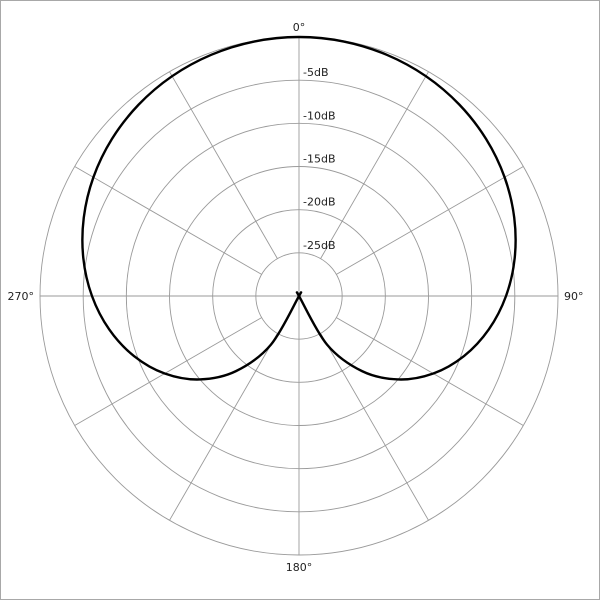 Image resolution: width=600 pixels, height=600 pixels. Describe the element at coordinates (319, 245) in the screenshot. I see `radial-tick-label: -25dB` at that location.